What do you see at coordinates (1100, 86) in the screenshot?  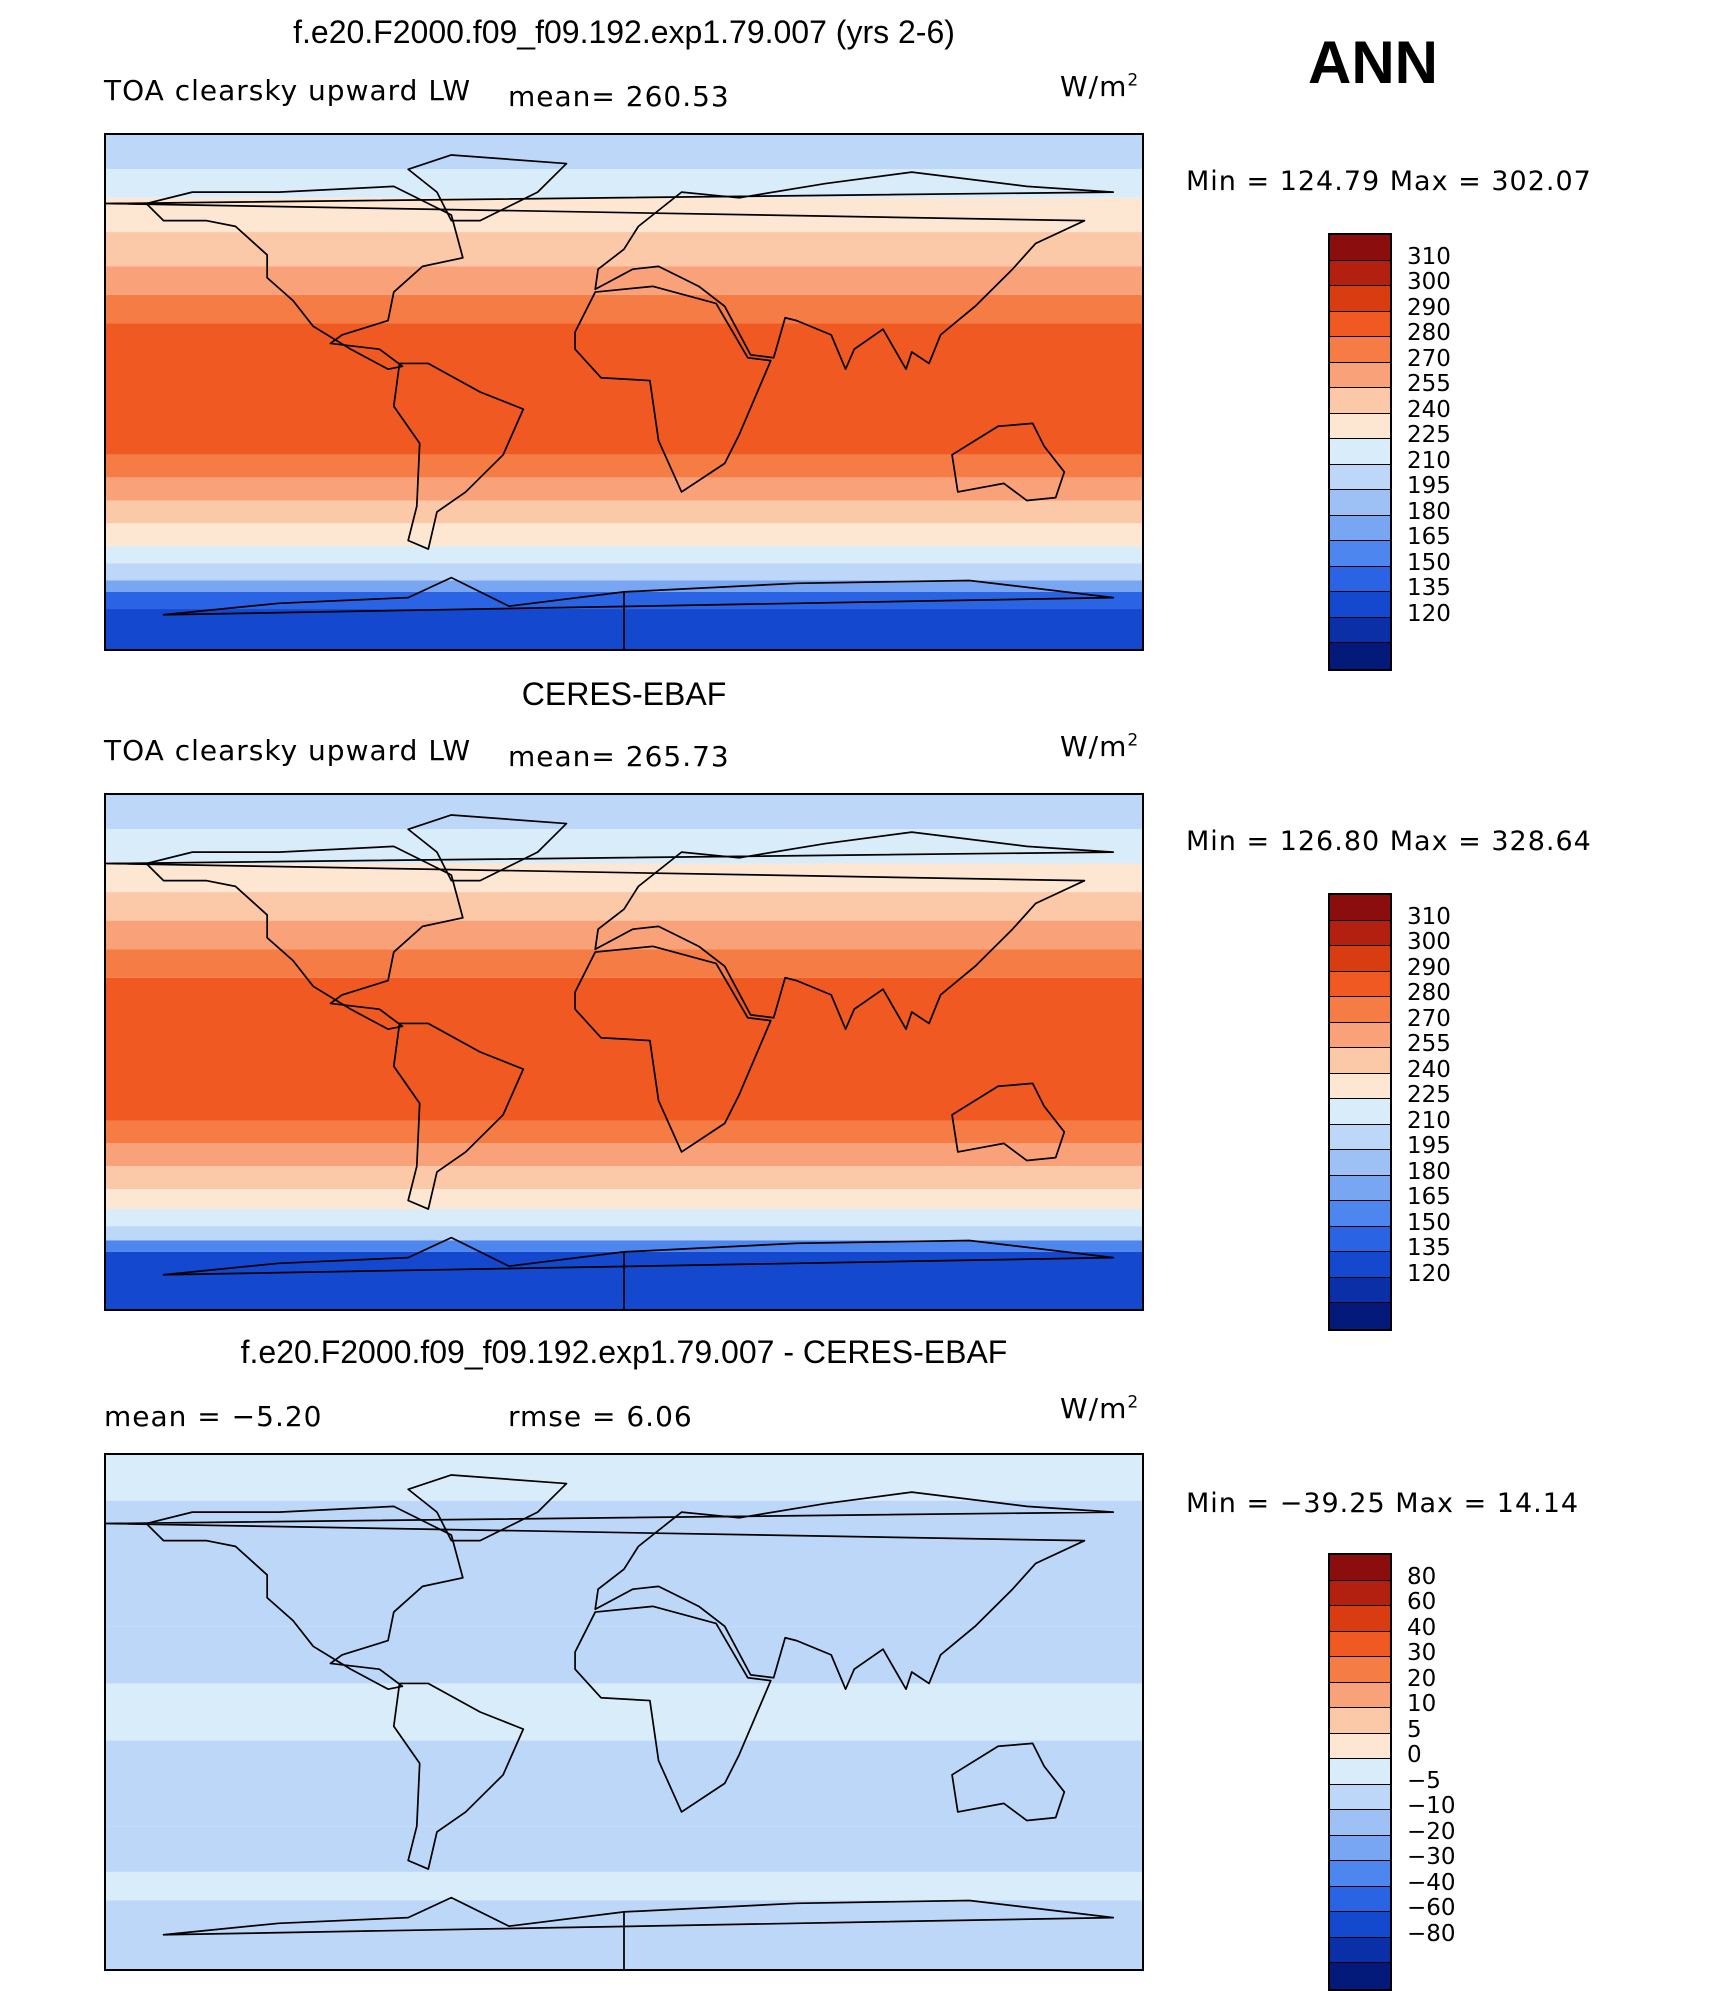 I see `panel1-units: W/m2` at bounding box center [1100, 86].